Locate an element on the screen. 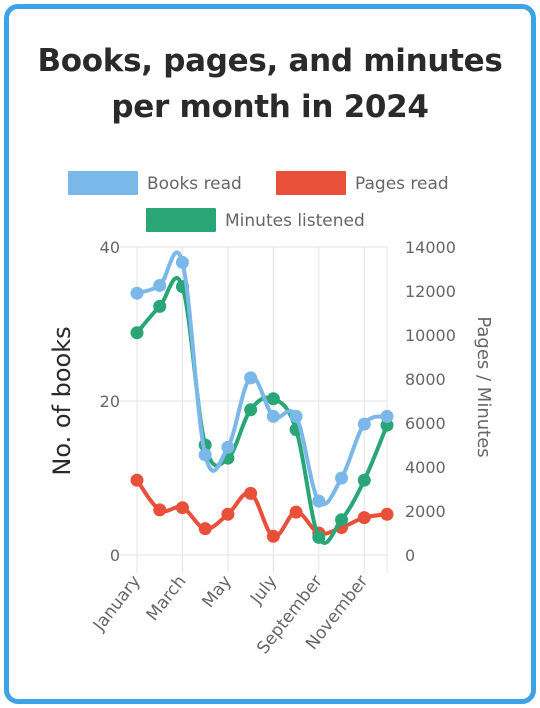 The image size is (540, 708). left-tick-label: 0 is located at coordinates (115, 555).